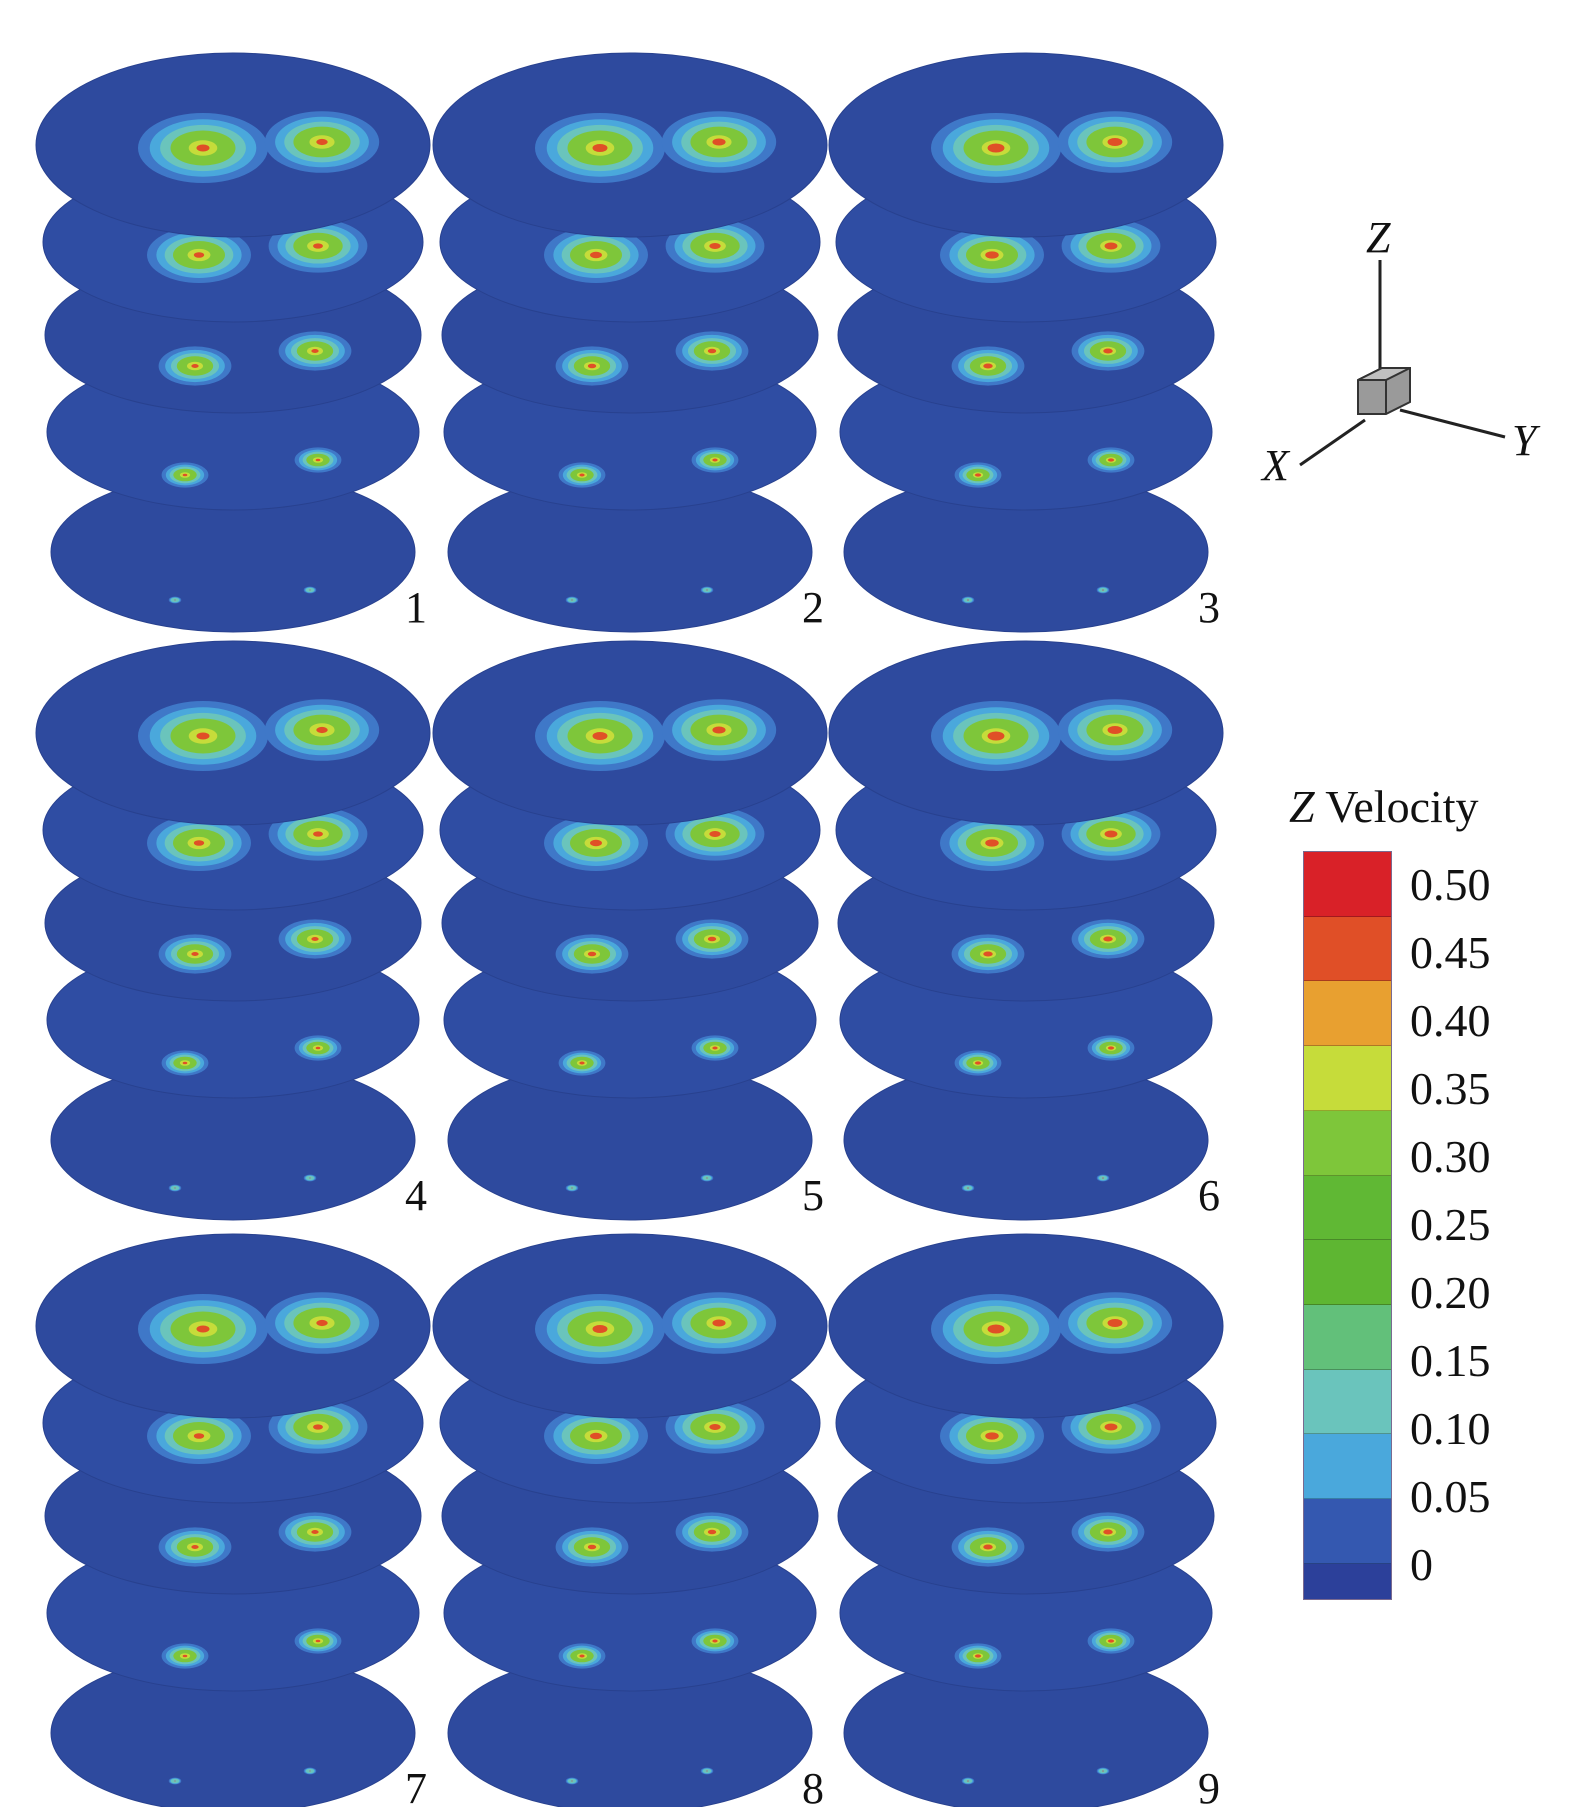 This screenshot has width=1575, height=1807. What do you see at coordinates (813, 1785) in the screenshot?
I see `panel-label: 8` at bounding box center [813, 1785].